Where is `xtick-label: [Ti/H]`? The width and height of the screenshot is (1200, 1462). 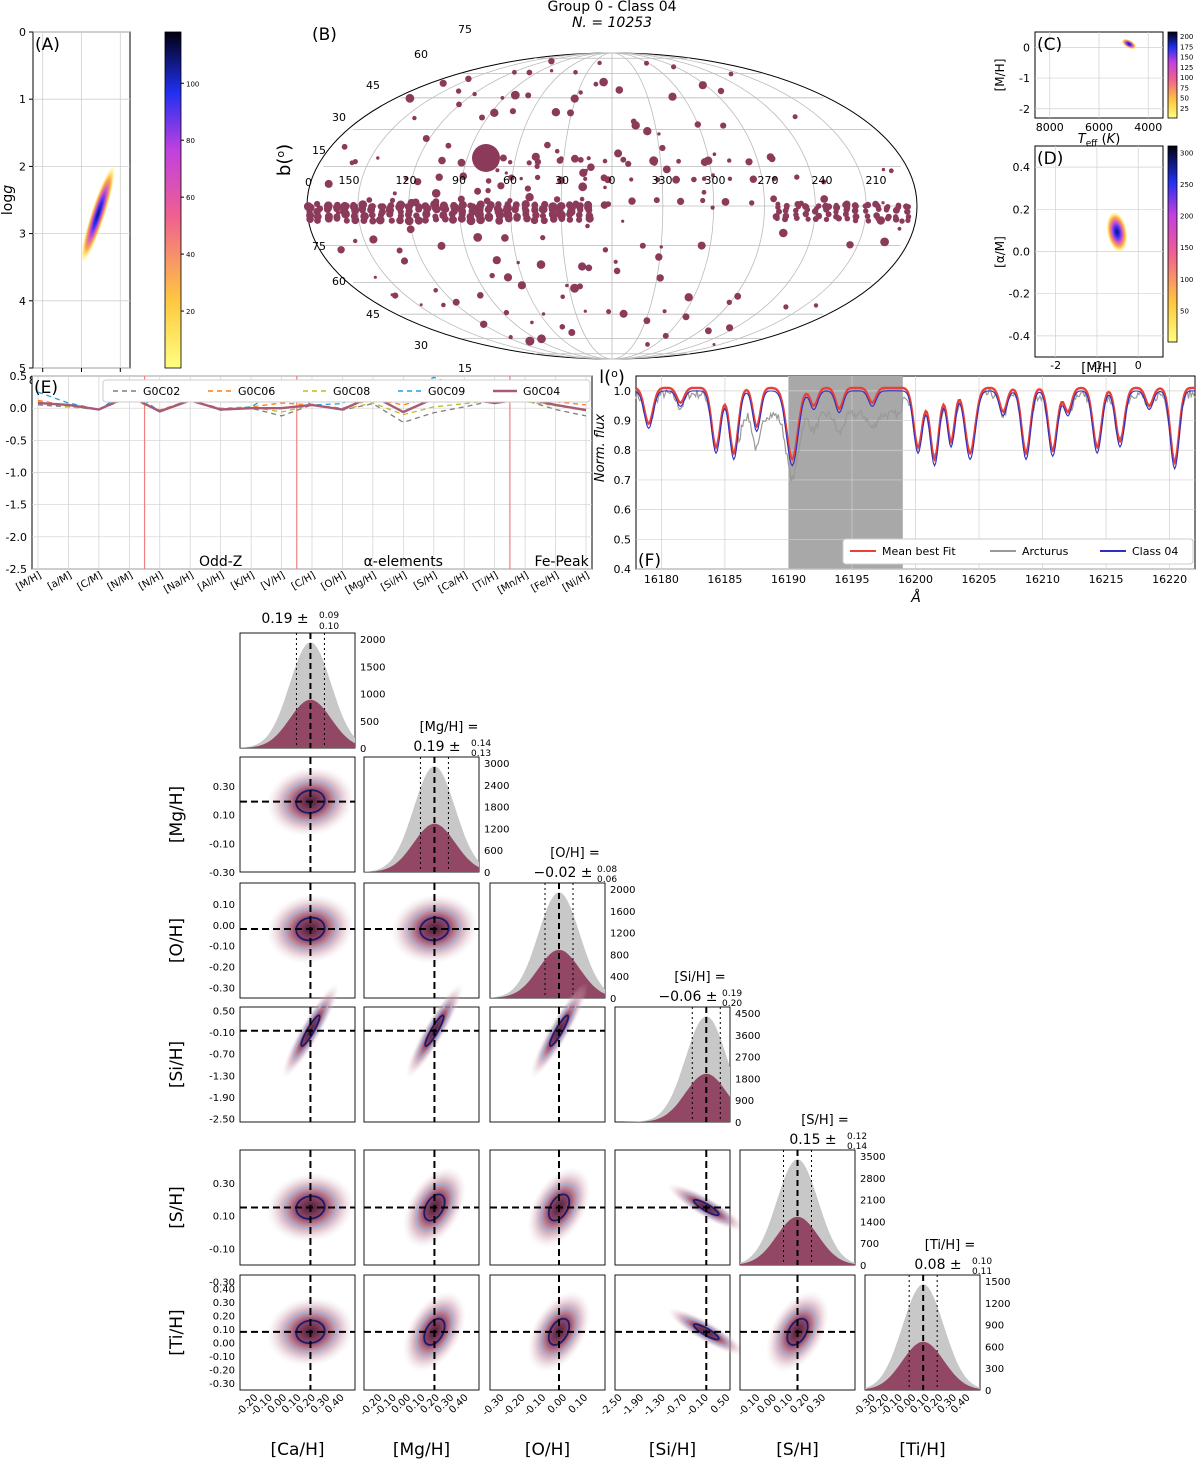 xtick-label: [Ti/H] is located at coordinates (485, 581).